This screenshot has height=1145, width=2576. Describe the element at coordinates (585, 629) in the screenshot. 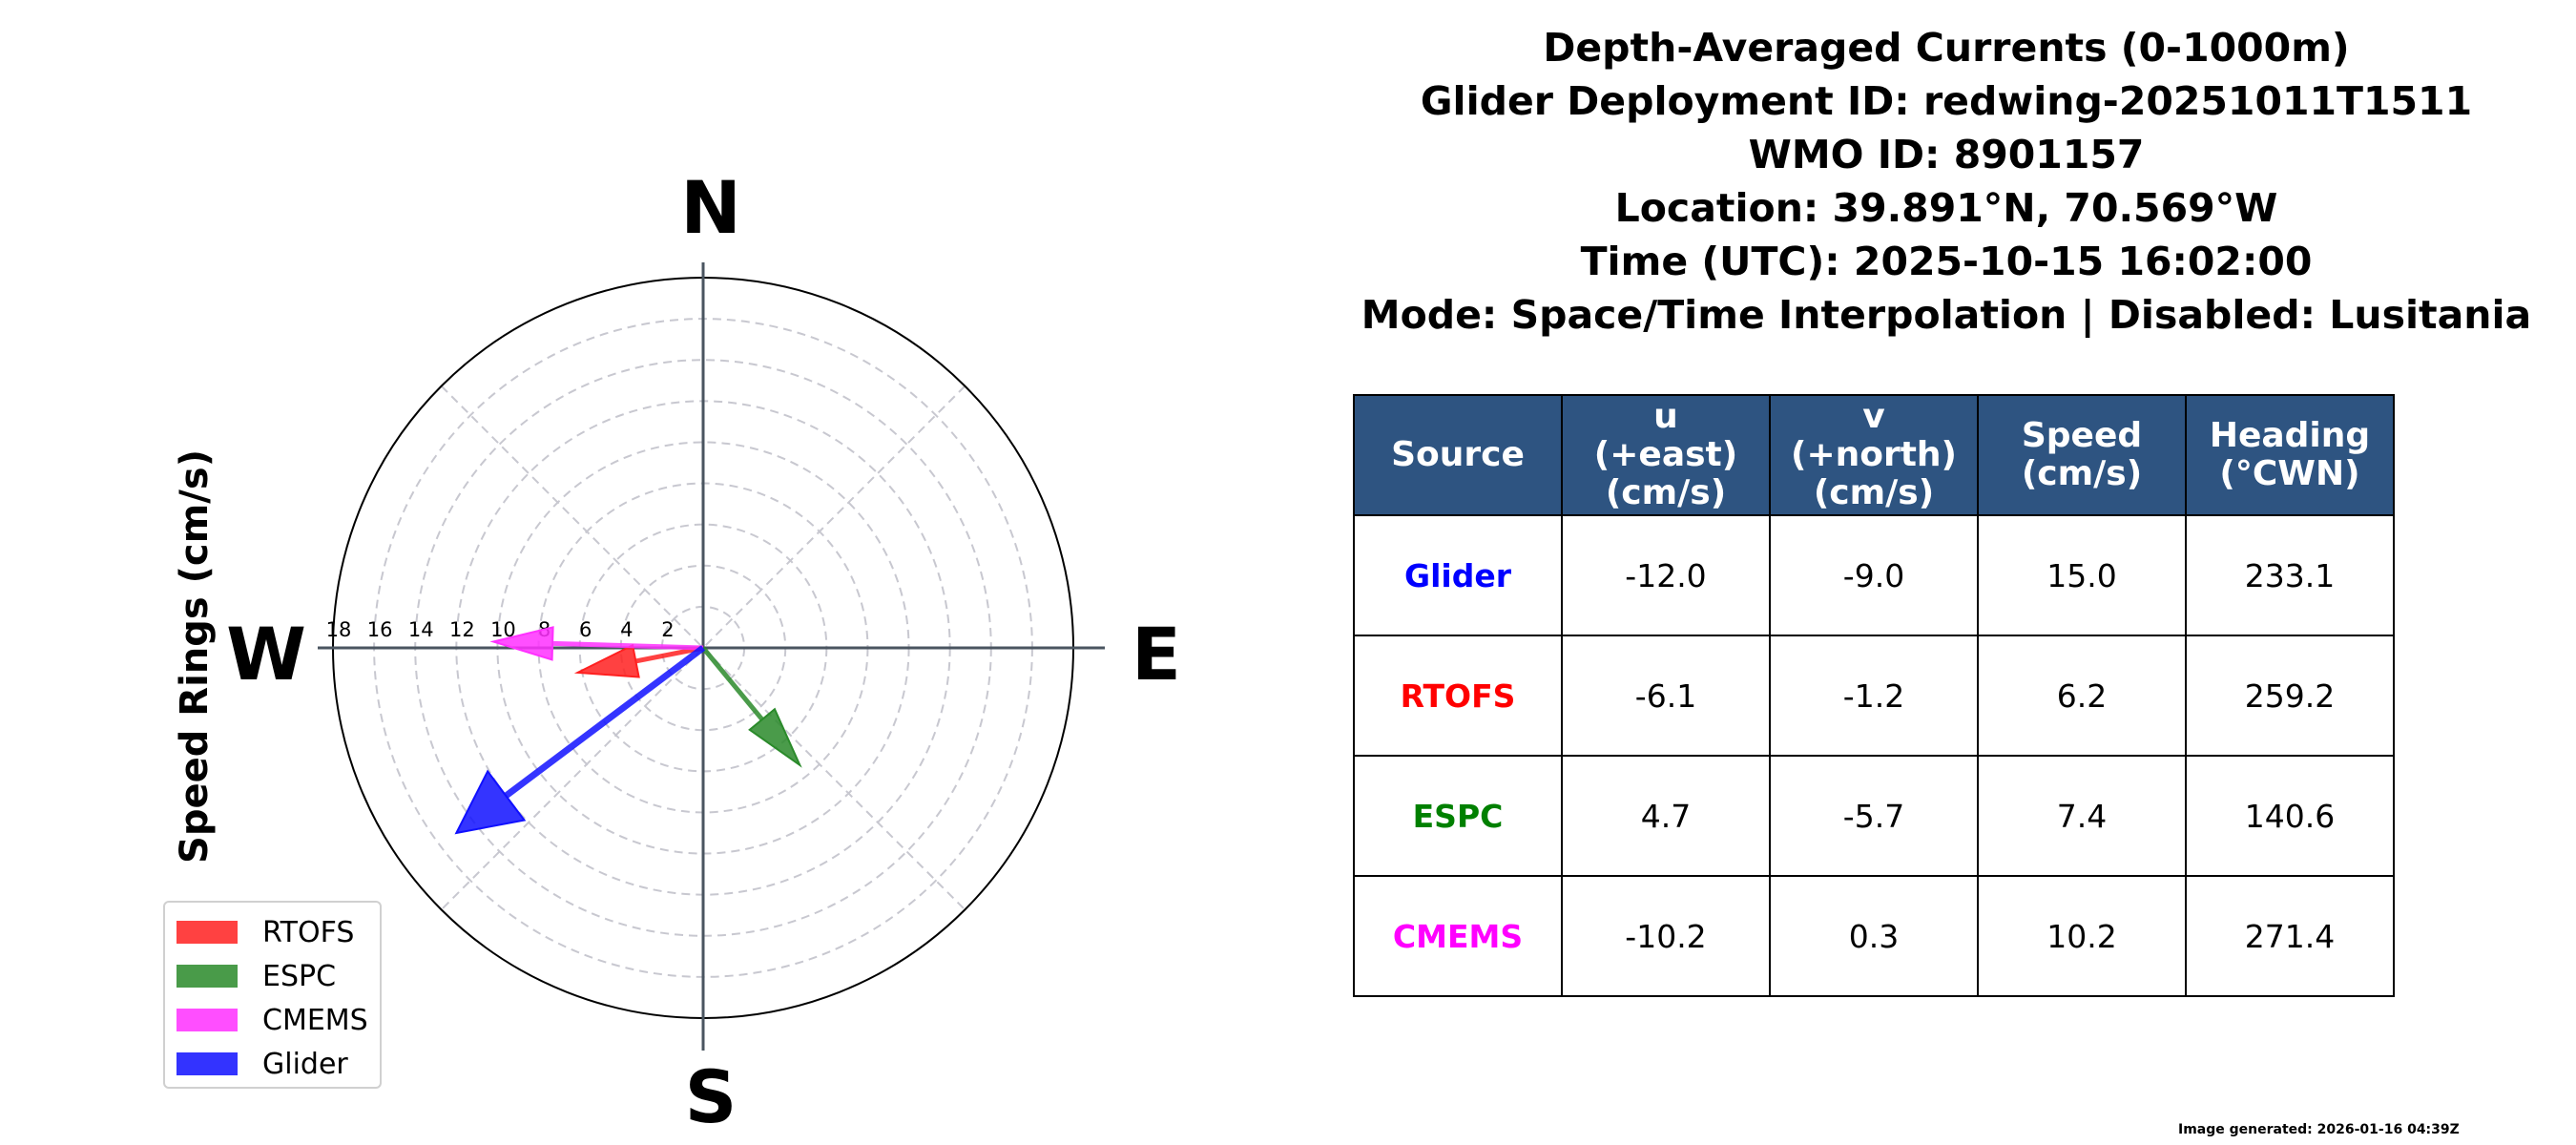

I see `ring-tick-label: 6` at that location.